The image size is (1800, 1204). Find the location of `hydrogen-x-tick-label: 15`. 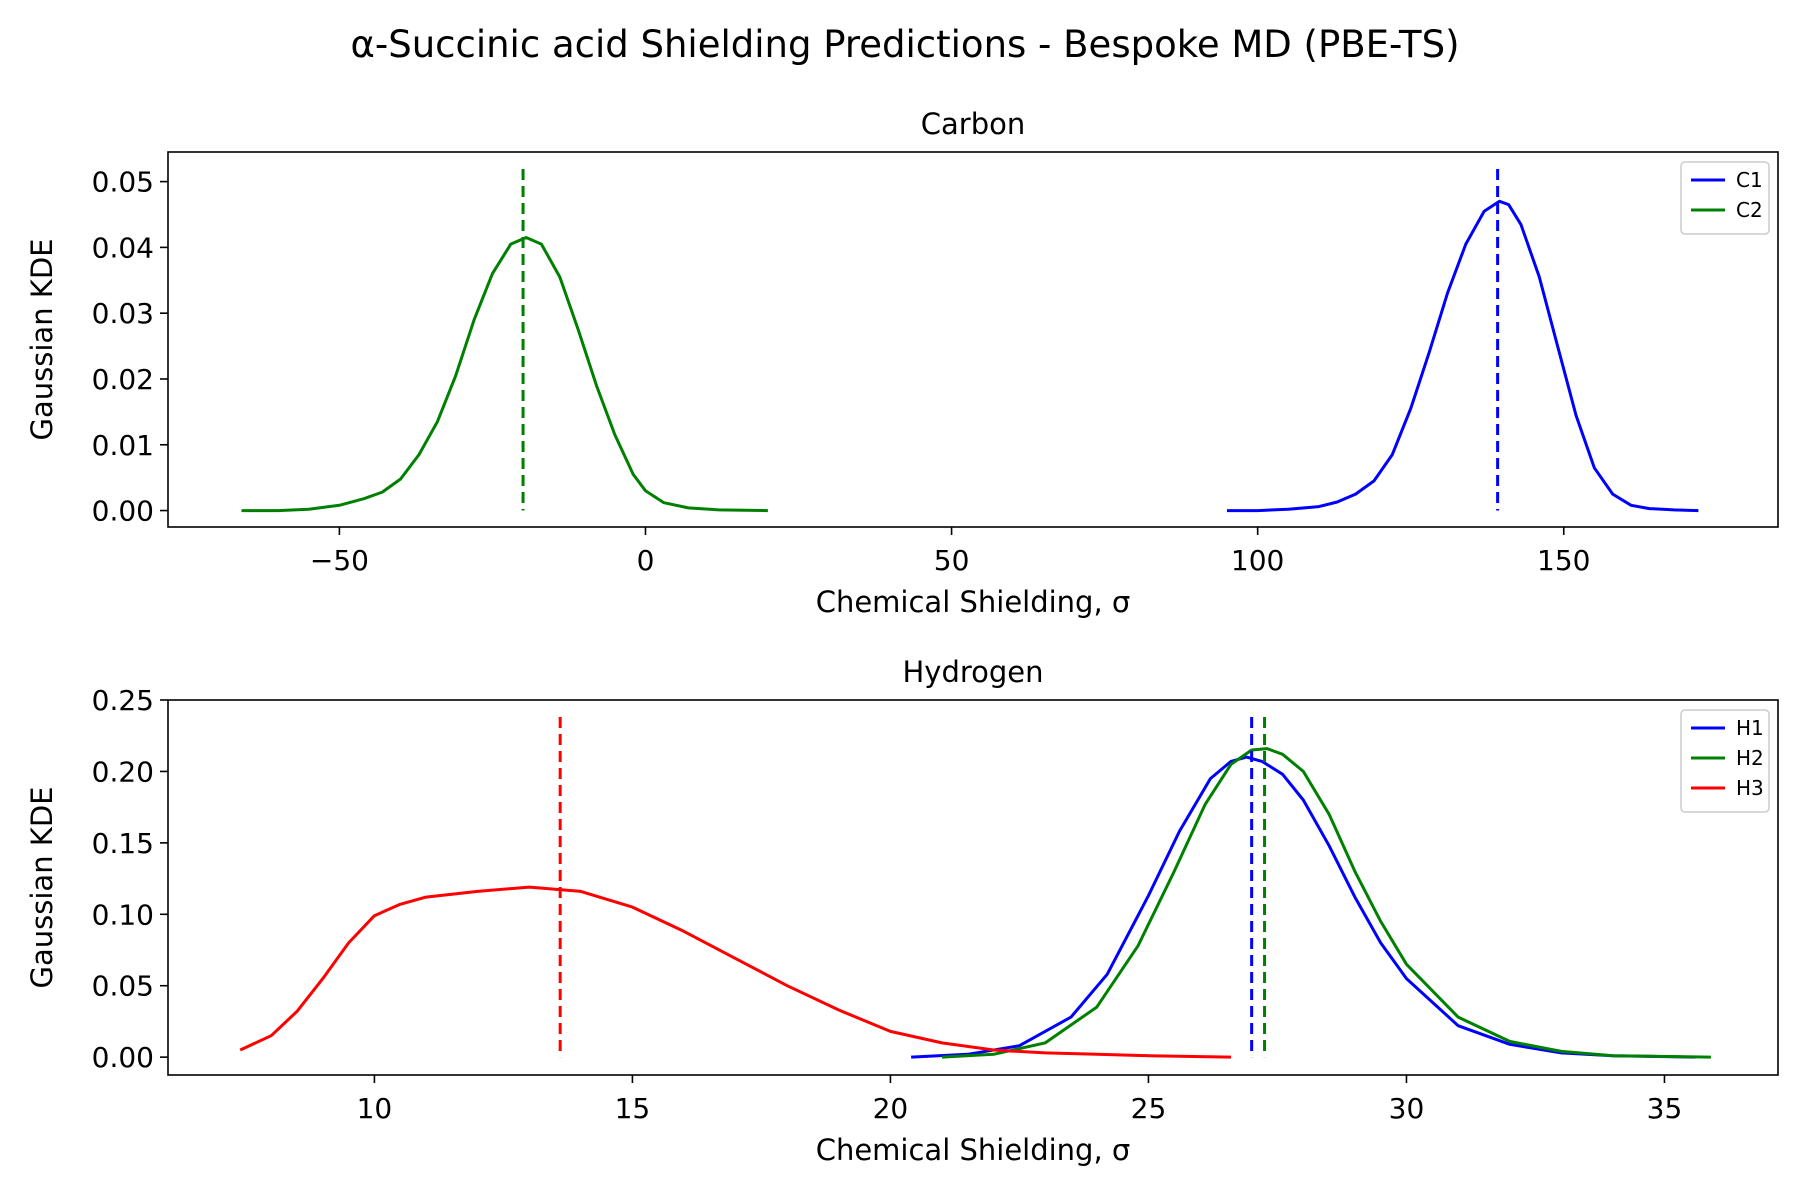

hydrogen-x-tick-label: 15 is located at coordinates (633, 1108).